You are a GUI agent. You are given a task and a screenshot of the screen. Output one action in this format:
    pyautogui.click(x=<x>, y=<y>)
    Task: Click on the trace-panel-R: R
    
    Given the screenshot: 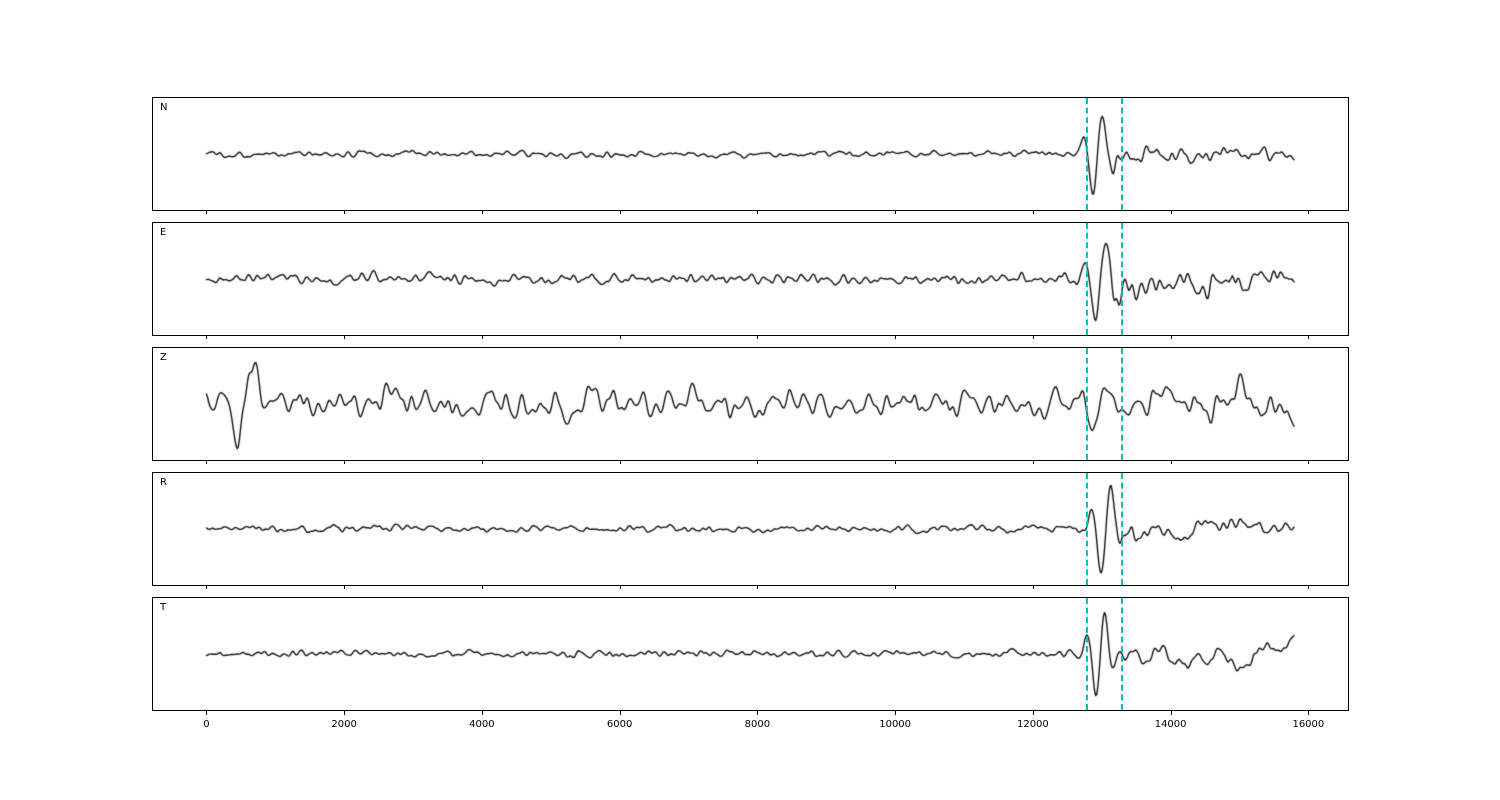 What is the action you would take?
    pyautogui.click(x=750, y=529)
    